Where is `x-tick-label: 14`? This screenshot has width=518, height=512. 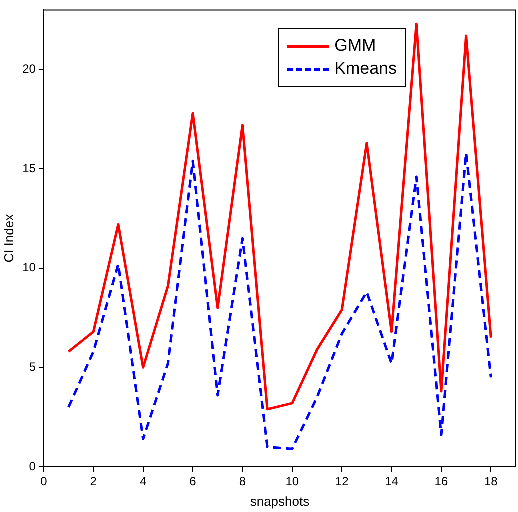
x-tick-label: 14 is located at coordinates (392, 481).